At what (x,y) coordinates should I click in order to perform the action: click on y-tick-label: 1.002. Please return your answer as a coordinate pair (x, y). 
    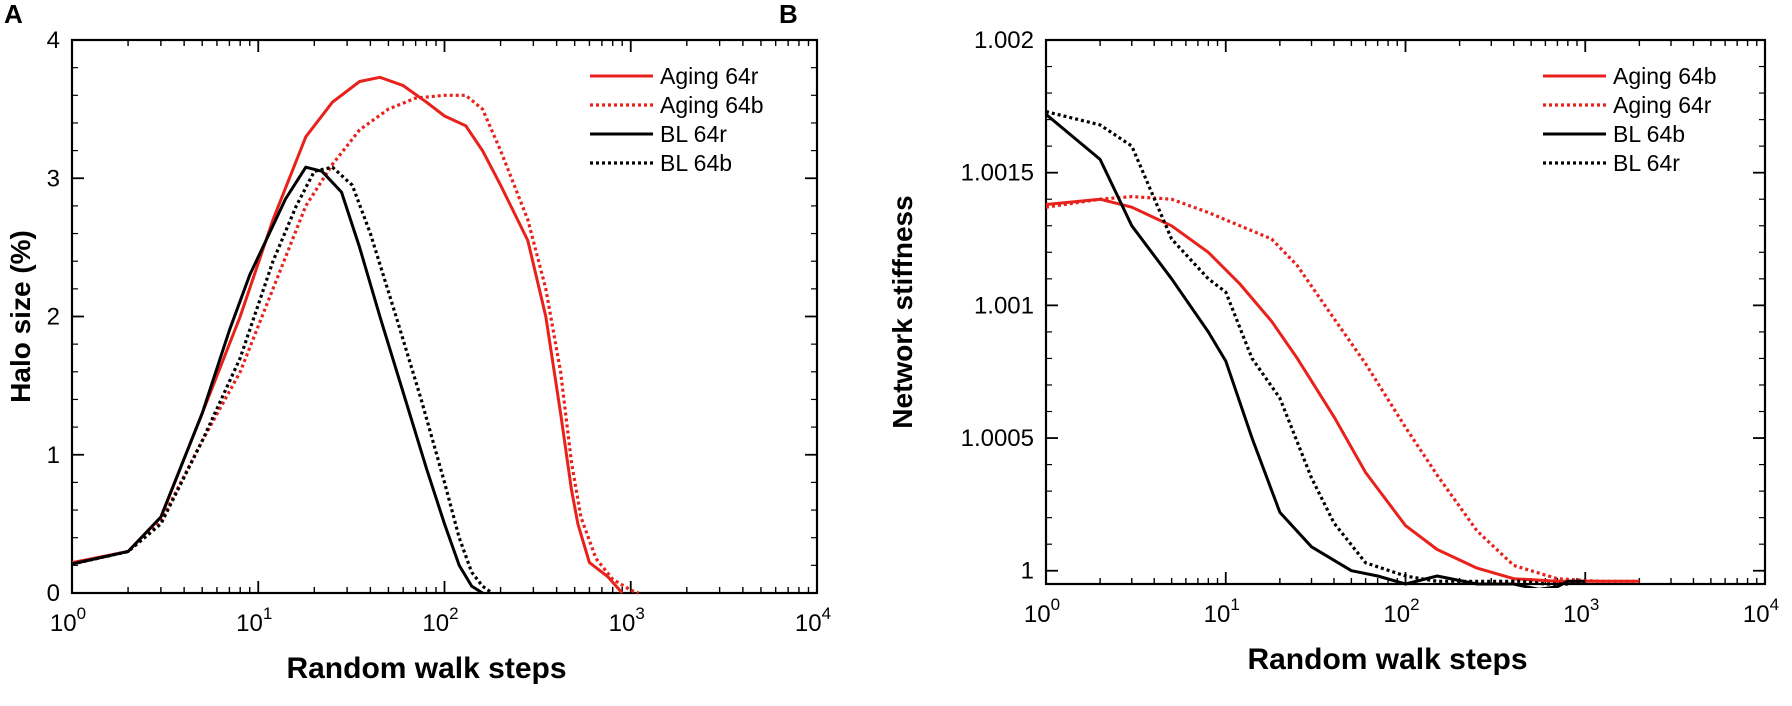
    Looking at the image, I should click on (1004, 40).